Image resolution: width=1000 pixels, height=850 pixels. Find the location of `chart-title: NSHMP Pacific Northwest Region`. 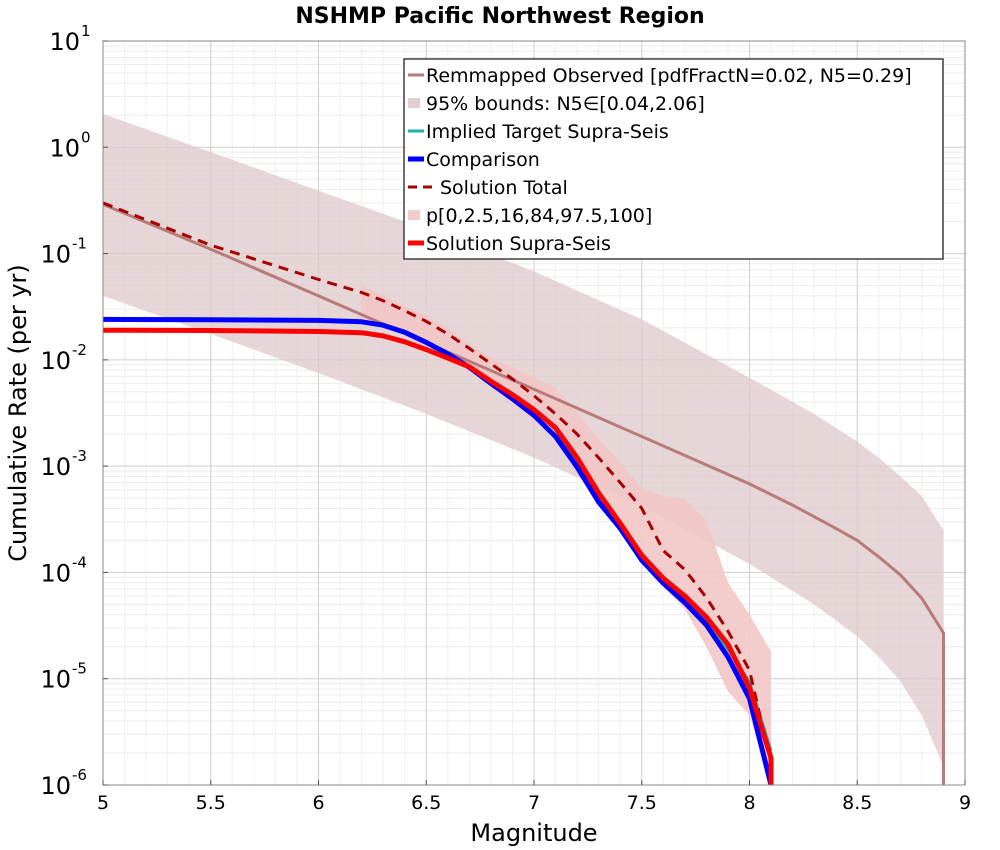

chart-title: NSHMP Pacific Northwest Region is located at coordinates (499, 16).